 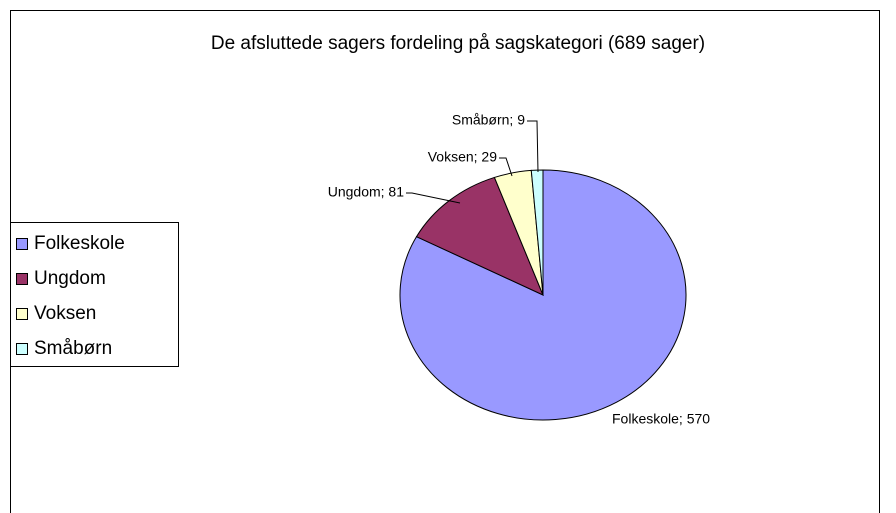 I want to click on legend-label: Småbørn, so click(x=73, y=348).